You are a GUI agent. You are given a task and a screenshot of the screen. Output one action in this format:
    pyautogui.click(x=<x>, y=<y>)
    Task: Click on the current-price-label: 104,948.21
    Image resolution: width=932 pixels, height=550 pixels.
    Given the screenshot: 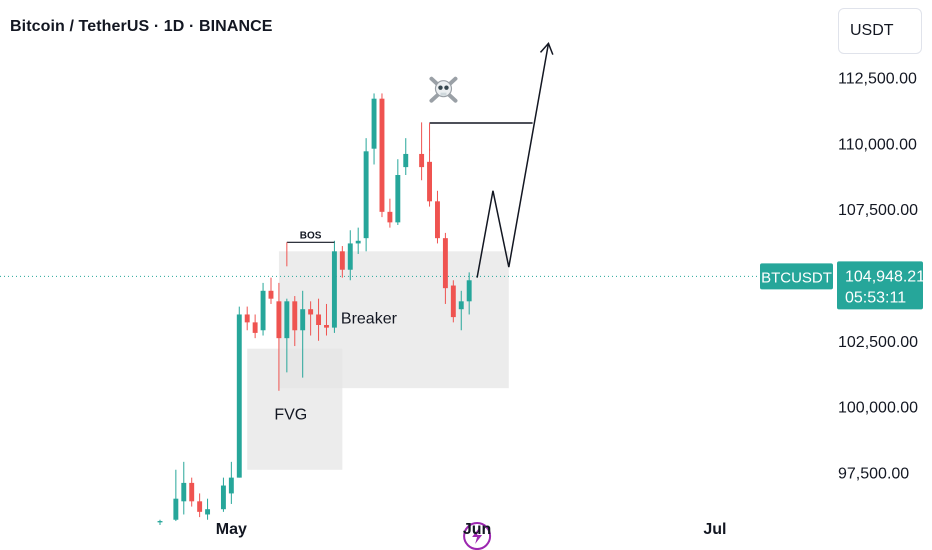 What is the action you would take?
    pyautogui.click(x=885, y=276)
    